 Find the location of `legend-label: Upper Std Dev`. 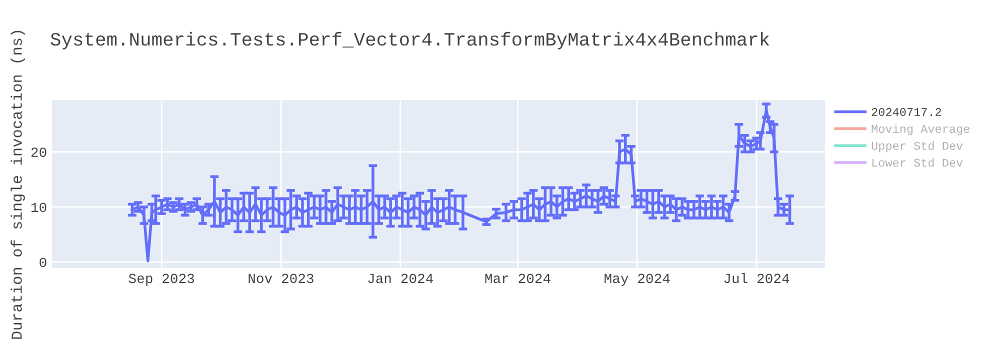

legend-label: Upper Std Dev is located at coordinates (917, 146).